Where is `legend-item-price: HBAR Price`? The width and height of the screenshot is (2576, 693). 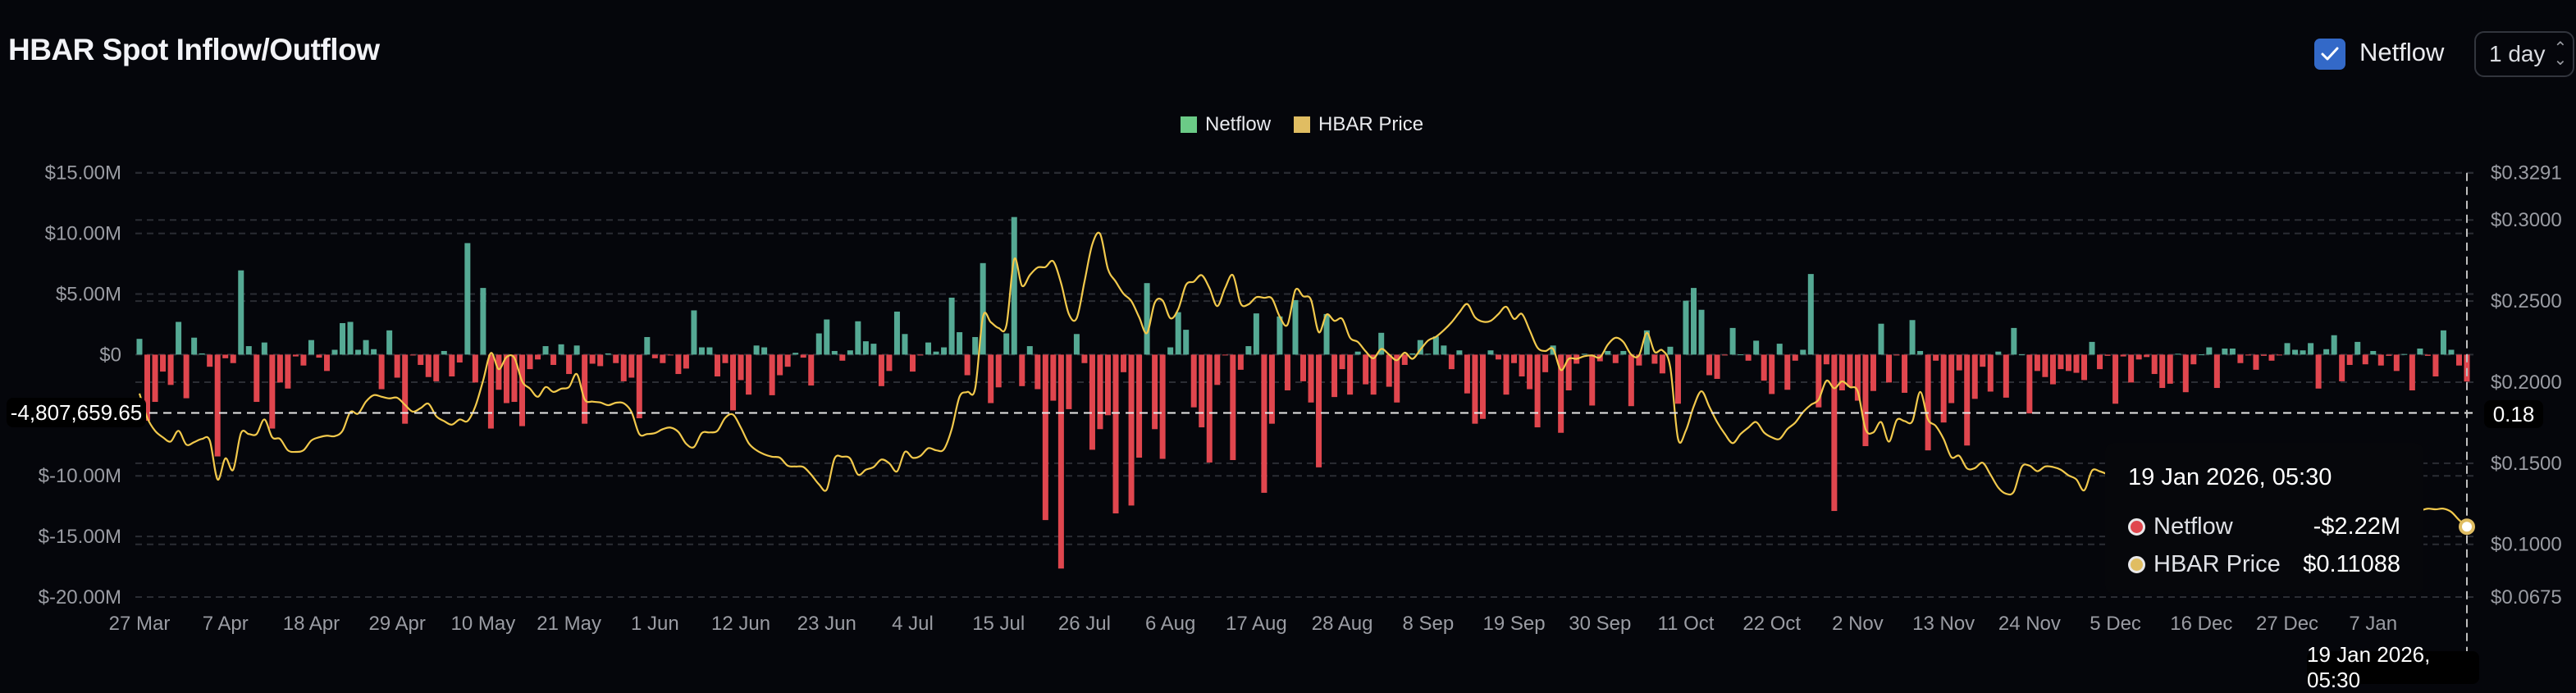
legend-item-price: HBAR Price is located at coordinates (1358, 124).